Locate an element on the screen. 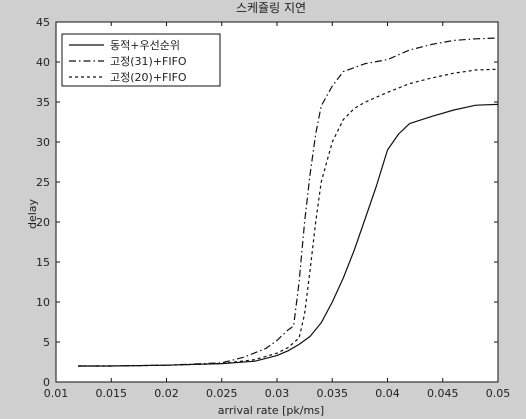 This screenshot has height=419, width=526. y-tick-label: 40 is located at coordinates (43, 62).